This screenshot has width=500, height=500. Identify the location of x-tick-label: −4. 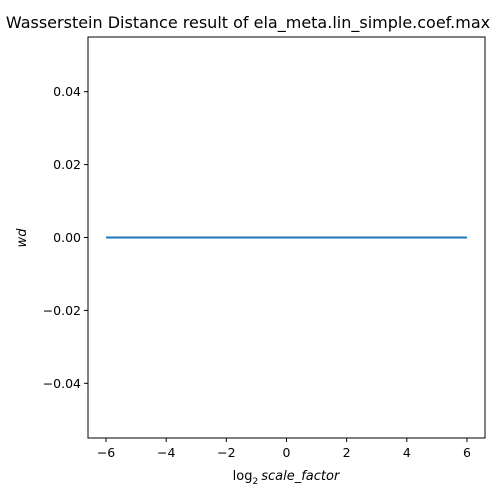
(166, 452).